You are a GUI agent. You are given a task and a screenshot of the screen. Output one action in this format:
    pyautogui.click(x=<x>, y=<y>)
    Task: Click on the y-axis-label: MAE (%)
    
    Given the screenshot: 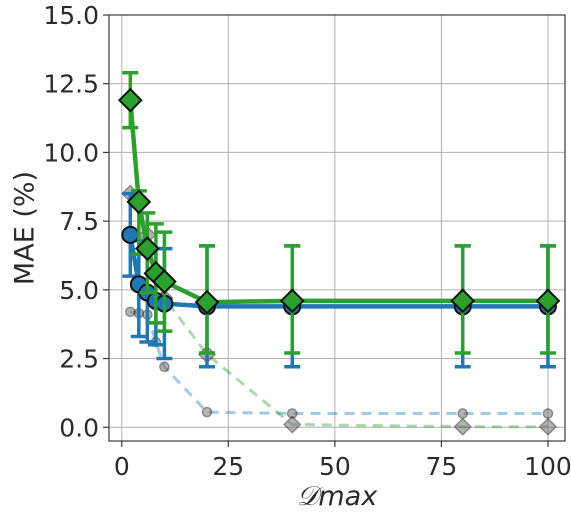 What is the action you would take?
    pyautogui.click(x=24, y=228)
    